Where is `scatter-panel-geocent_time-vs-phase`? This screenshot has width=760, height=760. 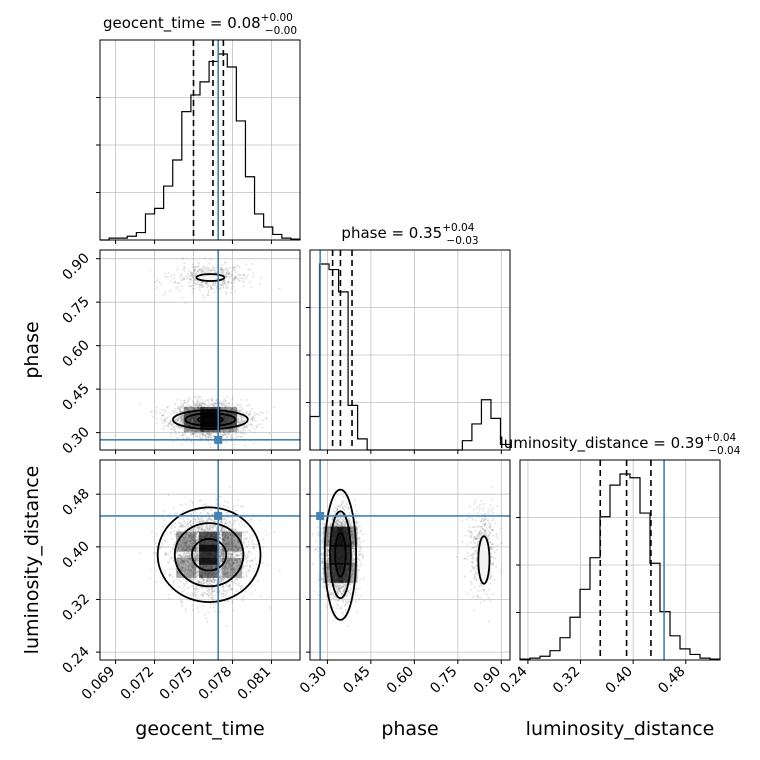
scatter-panel-geocent_time-vs-phase is located at coordinates (200, 350).